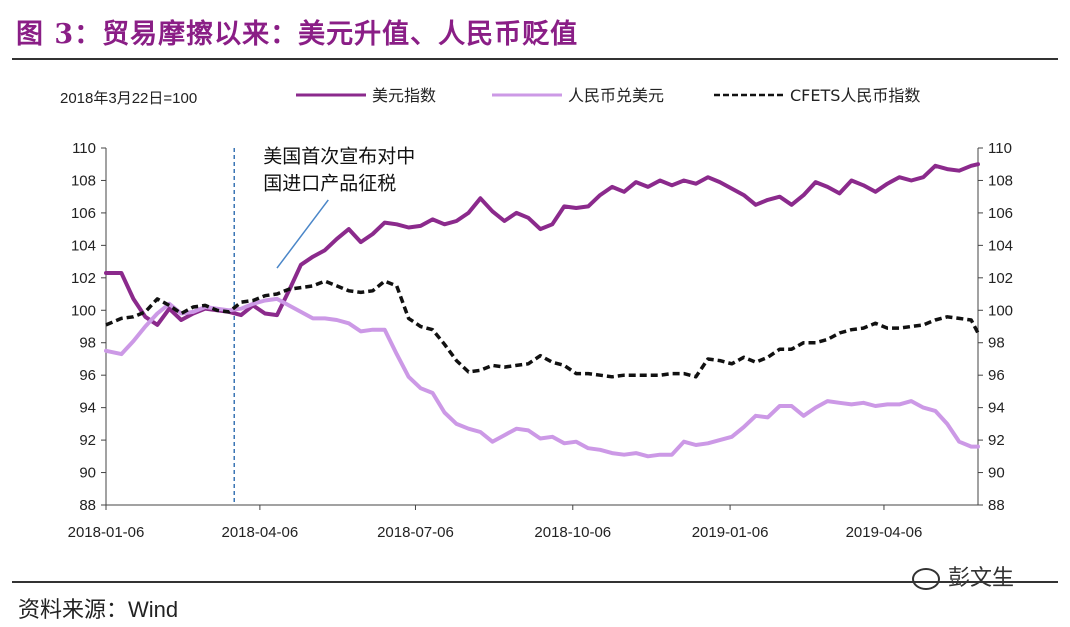 This screenshot has width=1070, height=627. I want to click on x-tick-label: 2019-04-06, so click(884, 532).